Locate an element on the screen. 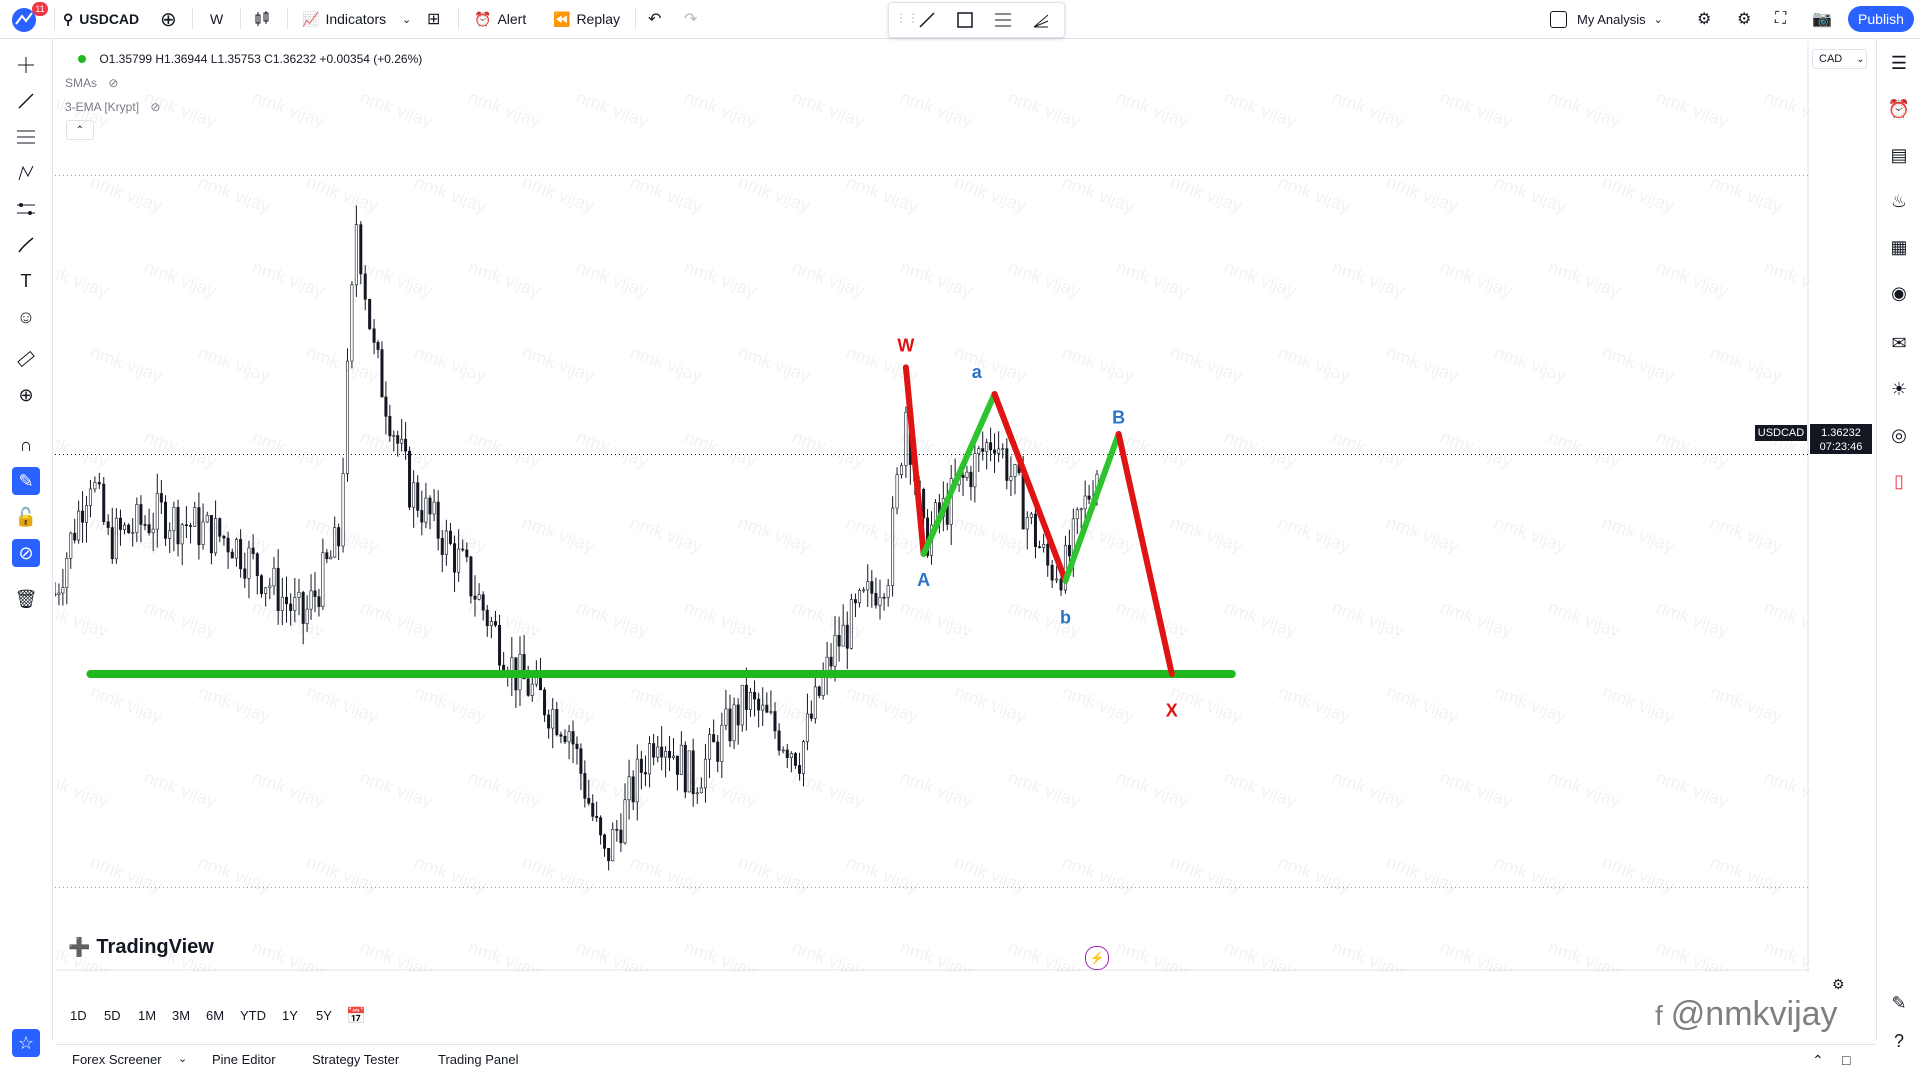 This screenshot has height=1081, width=1920. range-button-6m: 6M is located at coordinates (215, 1015).